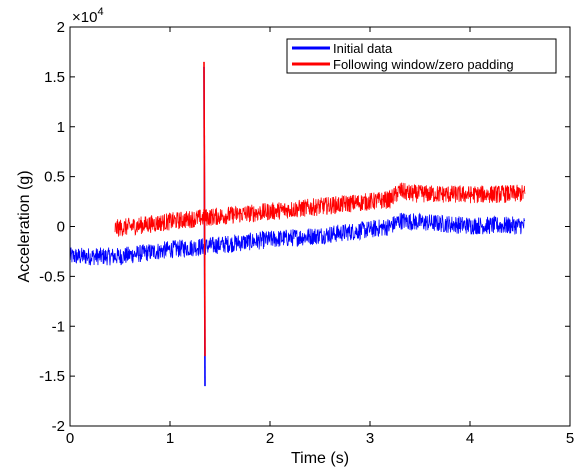 This screenshot has width=574, height=468. Describe the element at coordinates (58, 426) in the screenshot. I see `y-tick-label: -2` at that location.